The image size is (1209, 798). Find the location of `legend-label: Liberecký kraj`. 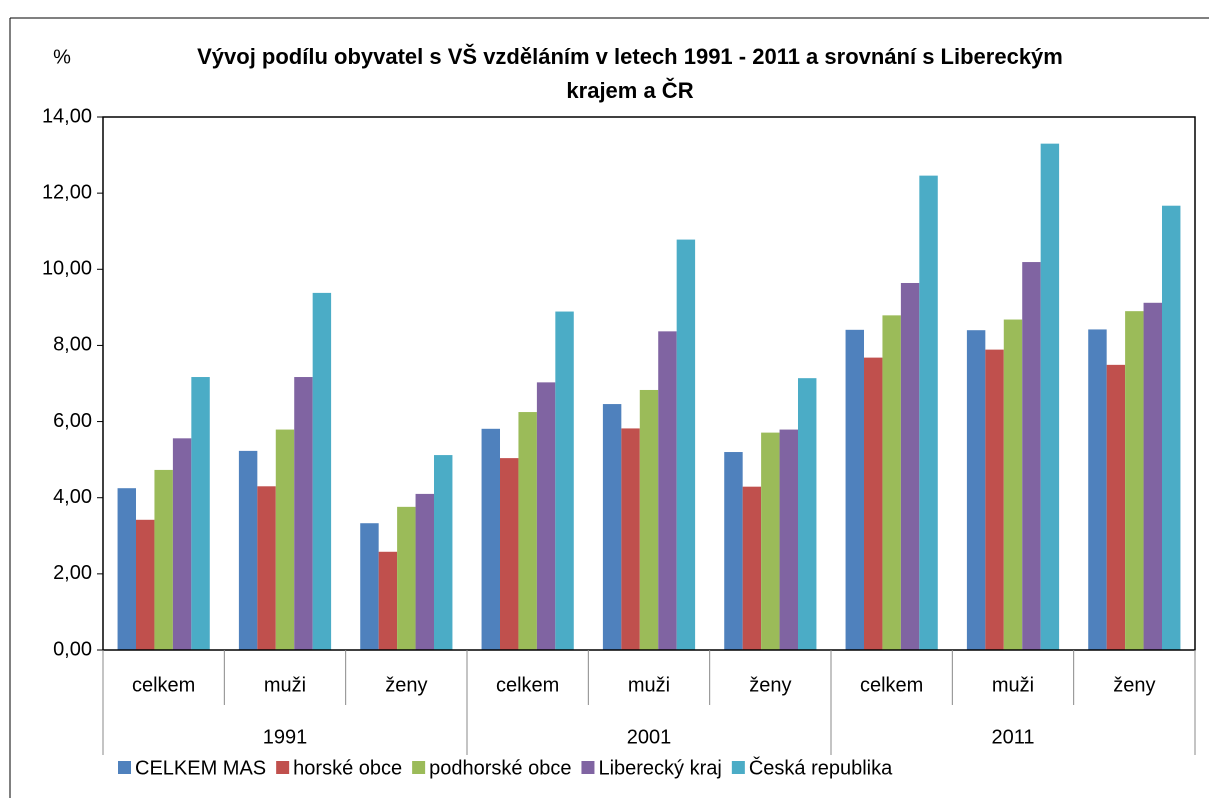

legend-label: Liberecký kraj is located at coordinates (659, 768).